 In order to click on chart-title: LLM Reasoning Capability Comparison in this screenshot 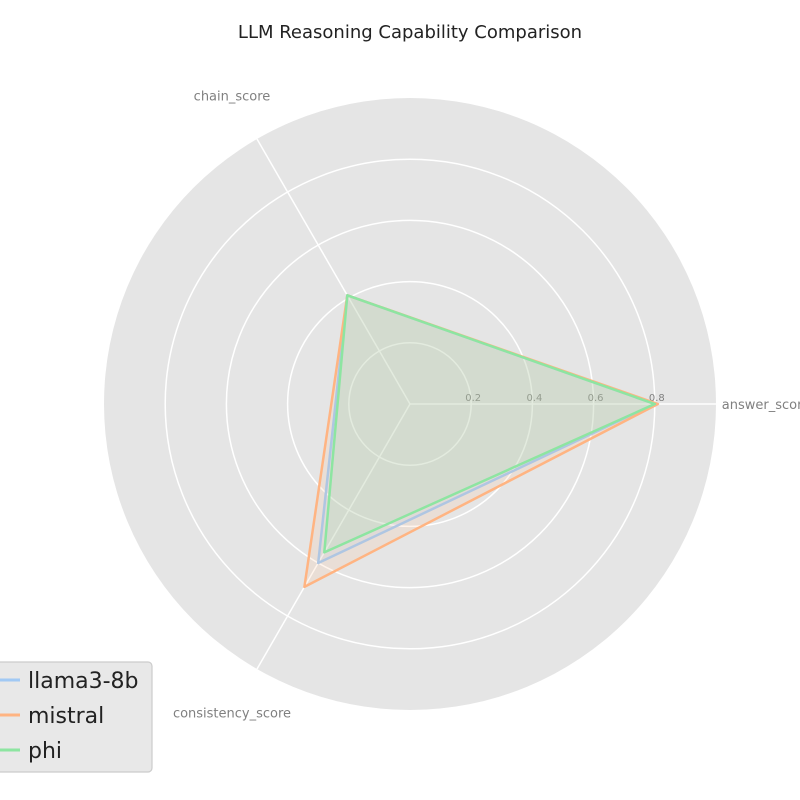, I will do `click(410, 32)`.